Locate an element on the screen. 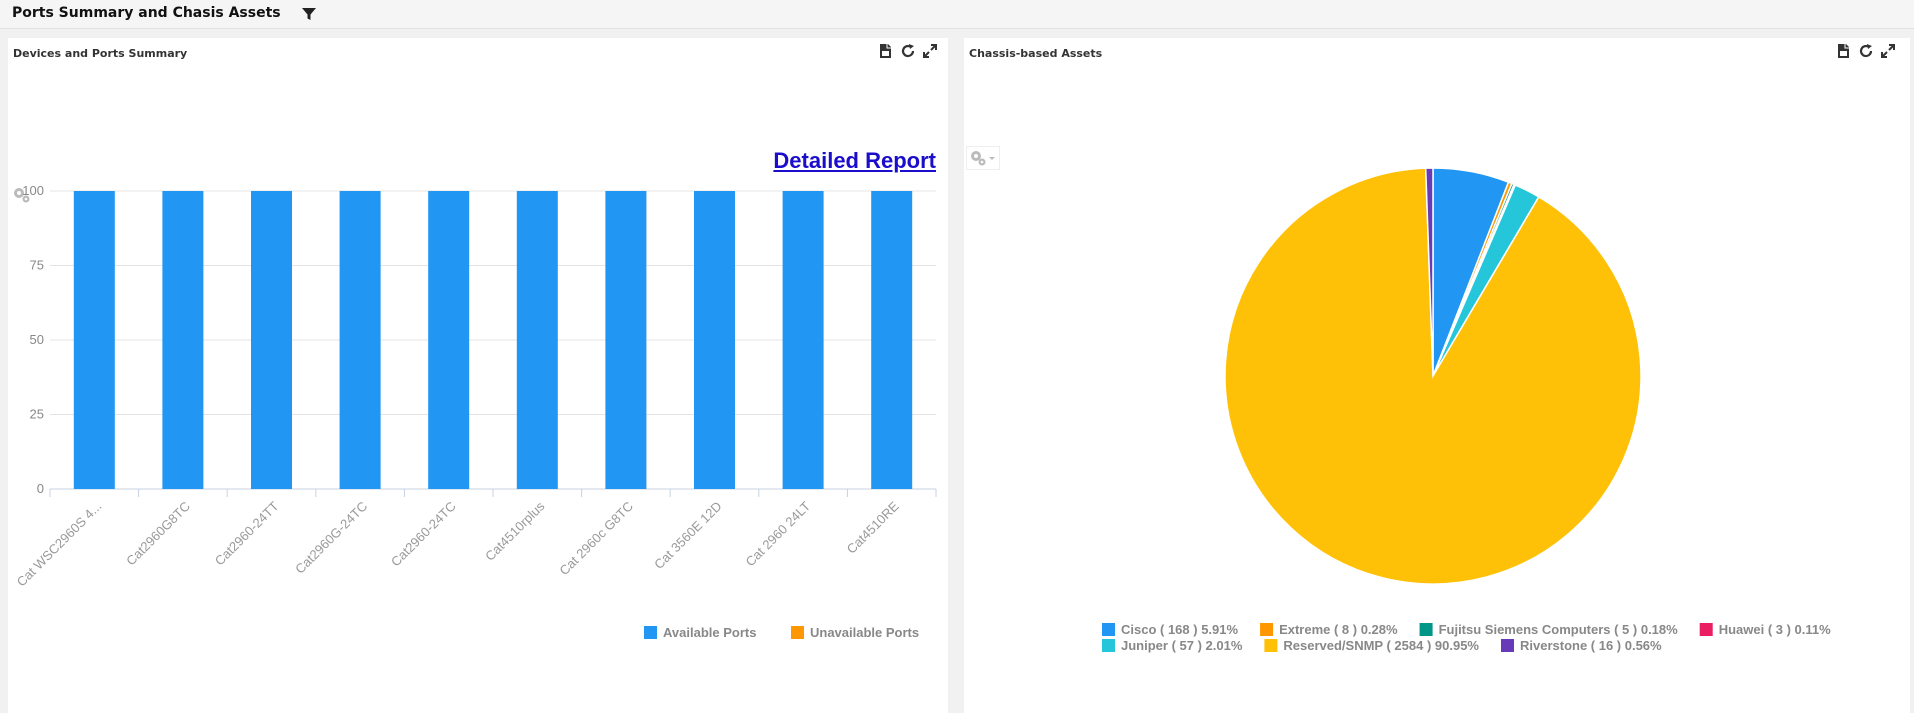 The image size is (1914, 713). legend-item: Huawei ( 3 ) 0.11% is located at coordinates (1765, 629).